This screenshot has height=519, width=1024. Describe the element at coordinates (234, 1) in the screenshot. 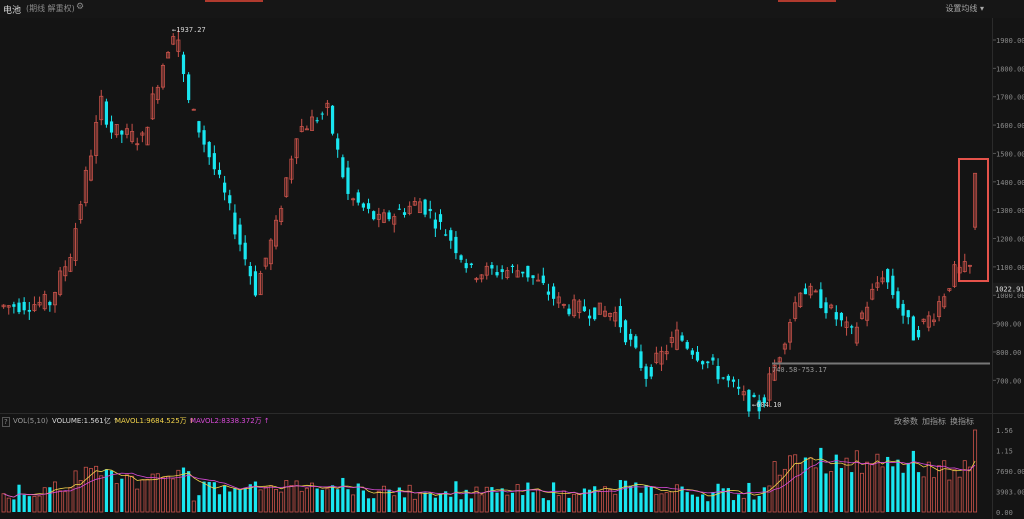

I see `tab-indicator` at that location.